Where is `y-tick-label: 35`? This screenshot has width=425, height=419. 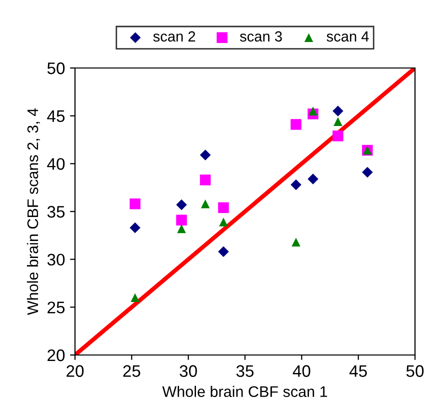
y-tick-label: 35 is located at coordinates (56, 212).